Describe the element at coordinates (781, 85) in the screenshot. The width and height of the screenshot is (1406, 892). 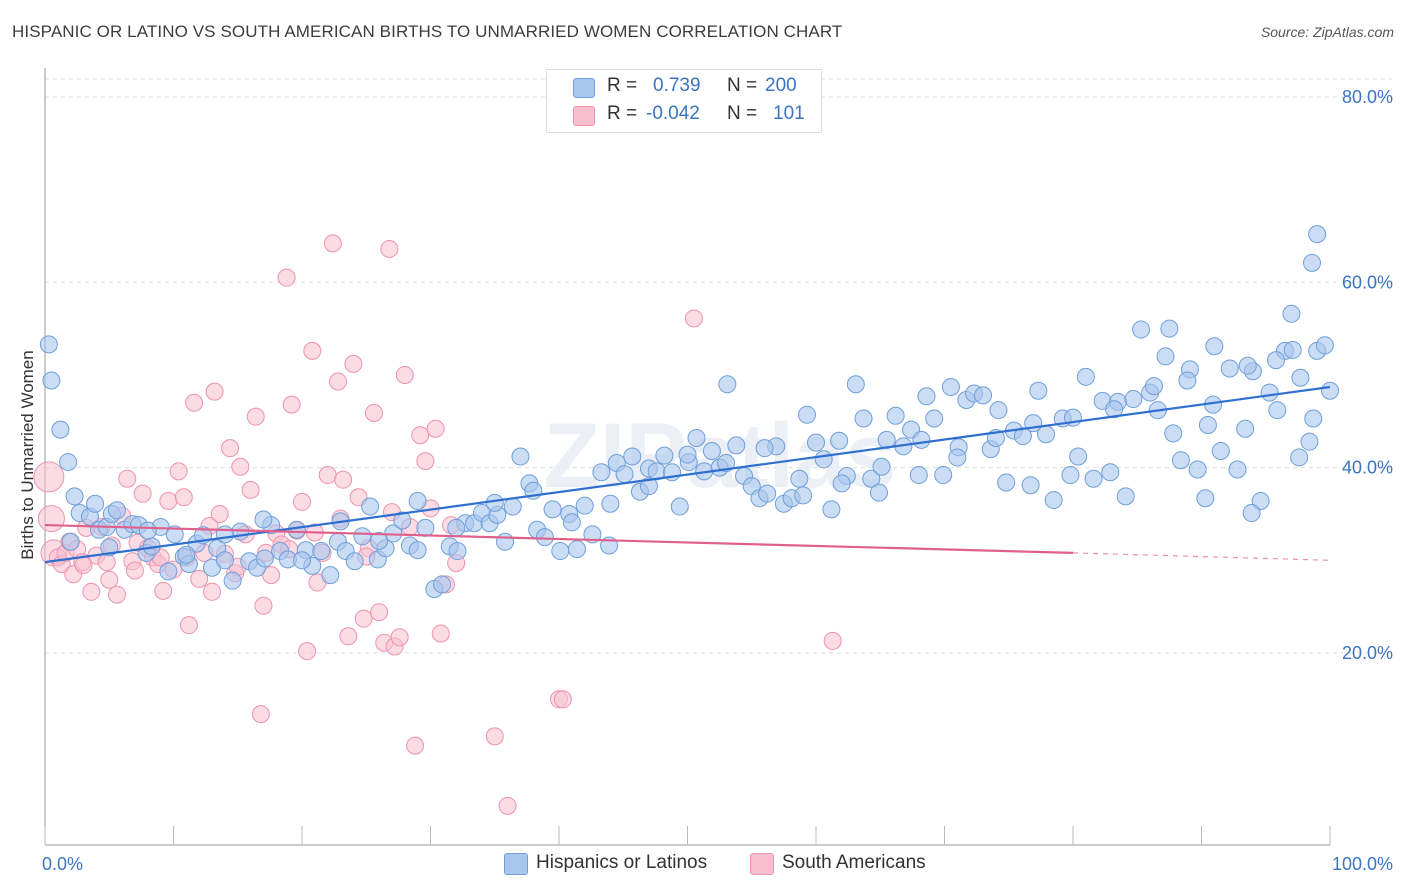
I see `legend-n-value: 200` at that location.